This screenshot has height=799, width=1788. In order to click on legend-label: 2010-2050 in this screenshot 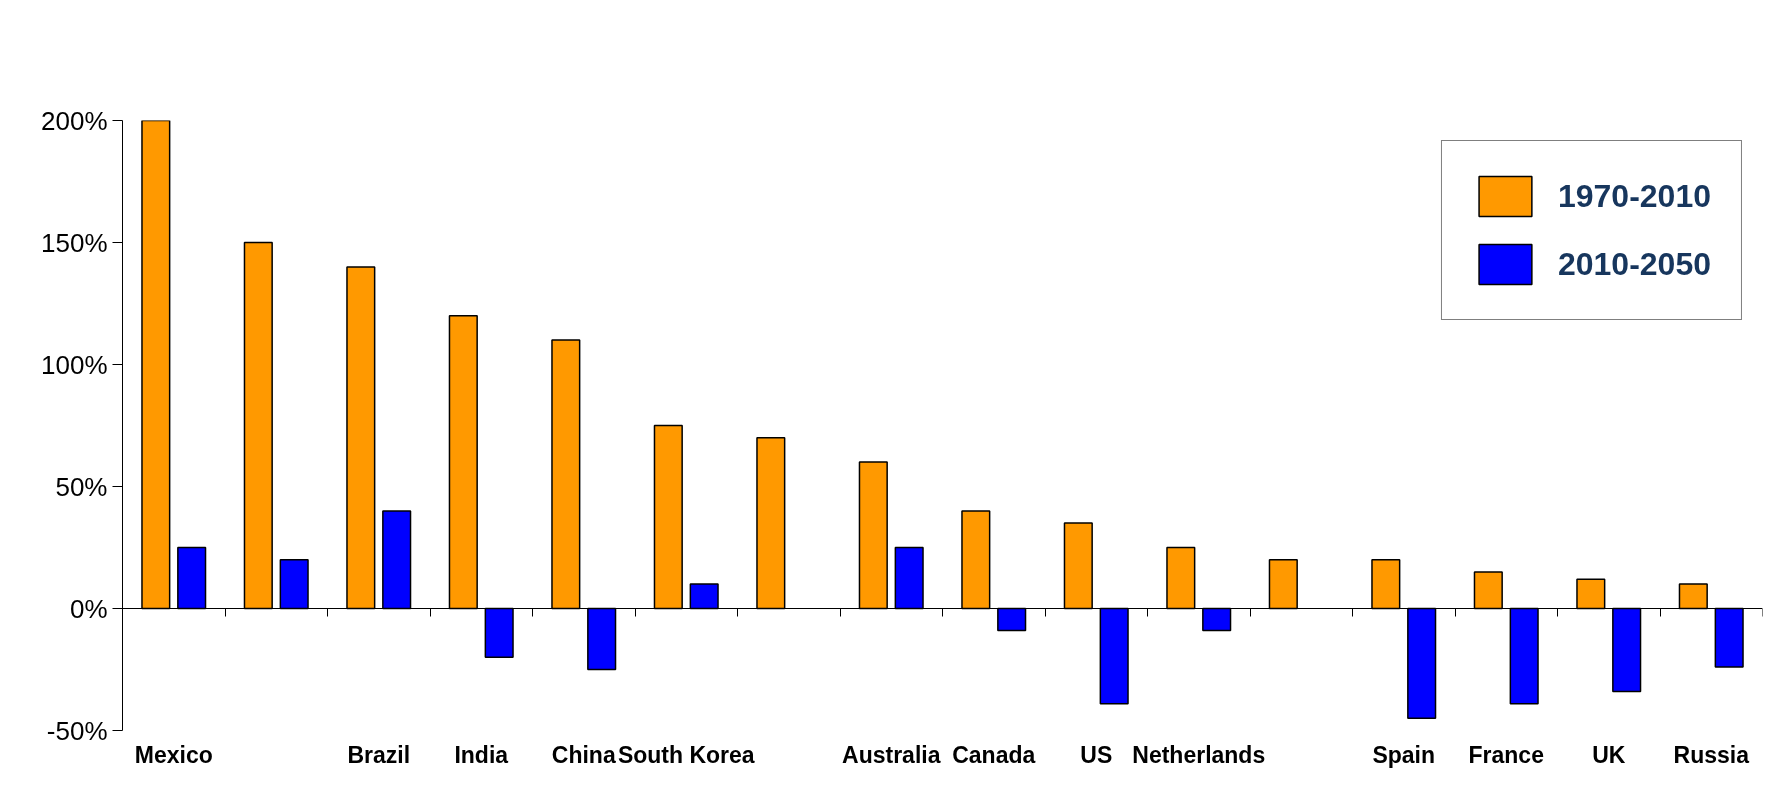, I will do `click(1634, 264)`.